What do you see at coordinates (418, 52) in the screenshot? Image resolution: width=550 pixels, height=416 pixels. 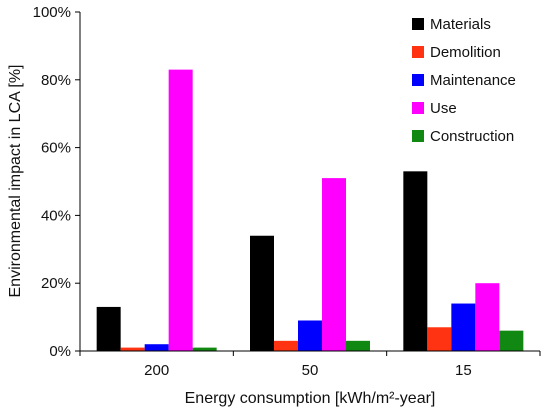 I see `legend-swatch-demolition` at bounding box center [418, 52].